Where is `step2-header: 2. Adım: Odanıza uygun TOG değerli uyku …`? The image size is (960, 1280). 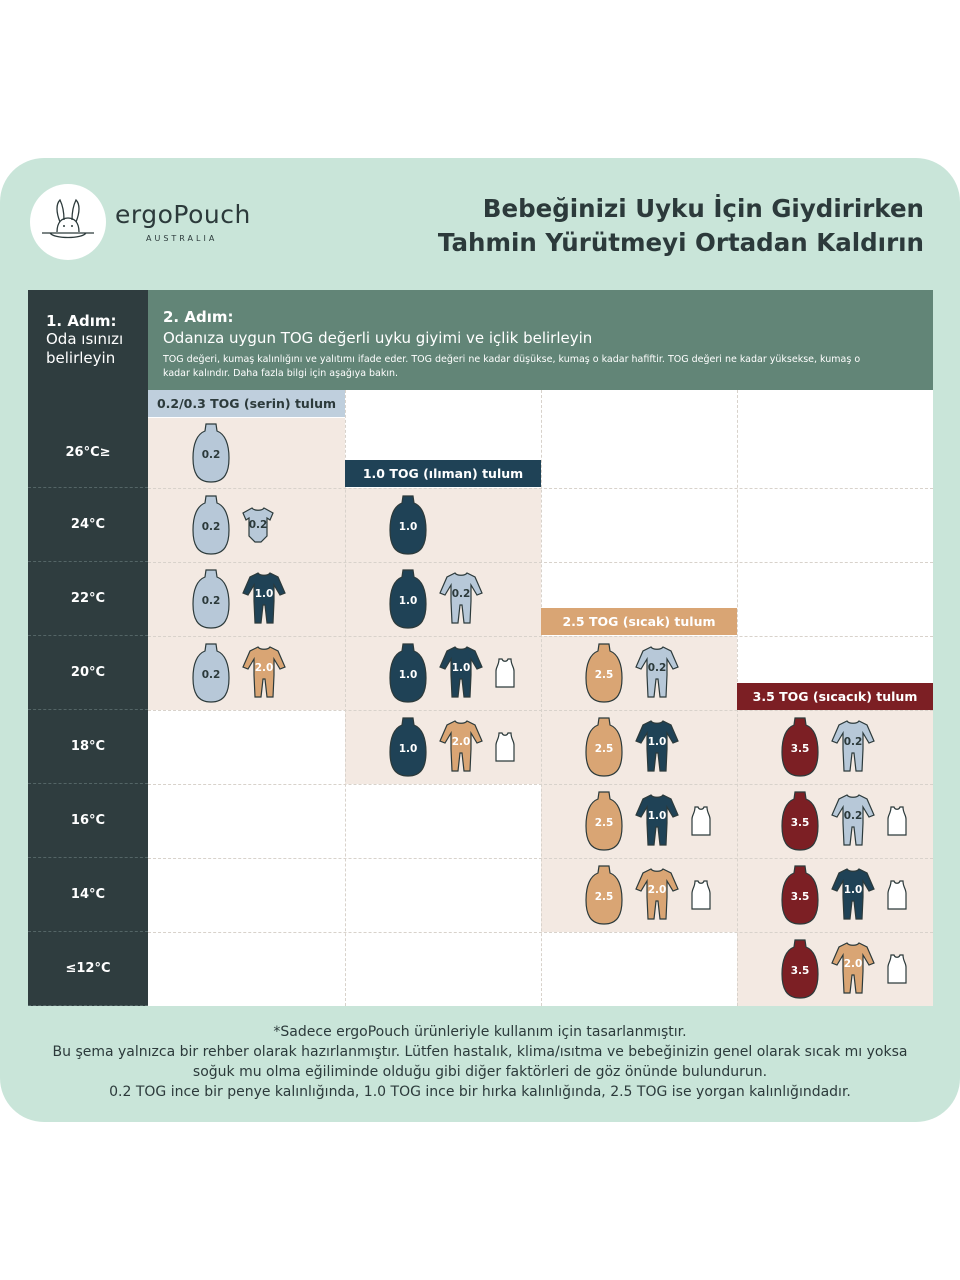
step2-header: 2. Adım: Odanıza uygun TOG değerli uyku … is located at coordinates (540, 340).